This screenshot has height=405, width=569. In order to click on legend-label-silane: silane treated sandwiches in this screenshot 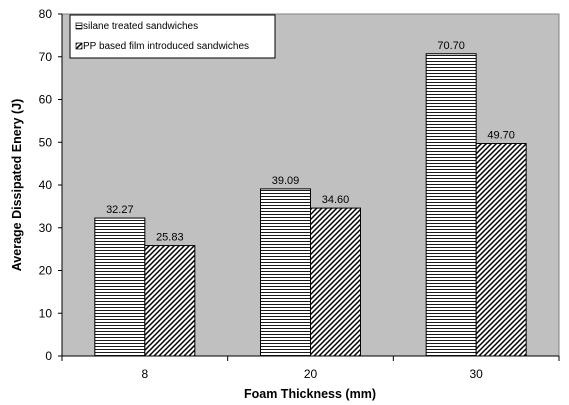, I will do `click(140, 26)`.